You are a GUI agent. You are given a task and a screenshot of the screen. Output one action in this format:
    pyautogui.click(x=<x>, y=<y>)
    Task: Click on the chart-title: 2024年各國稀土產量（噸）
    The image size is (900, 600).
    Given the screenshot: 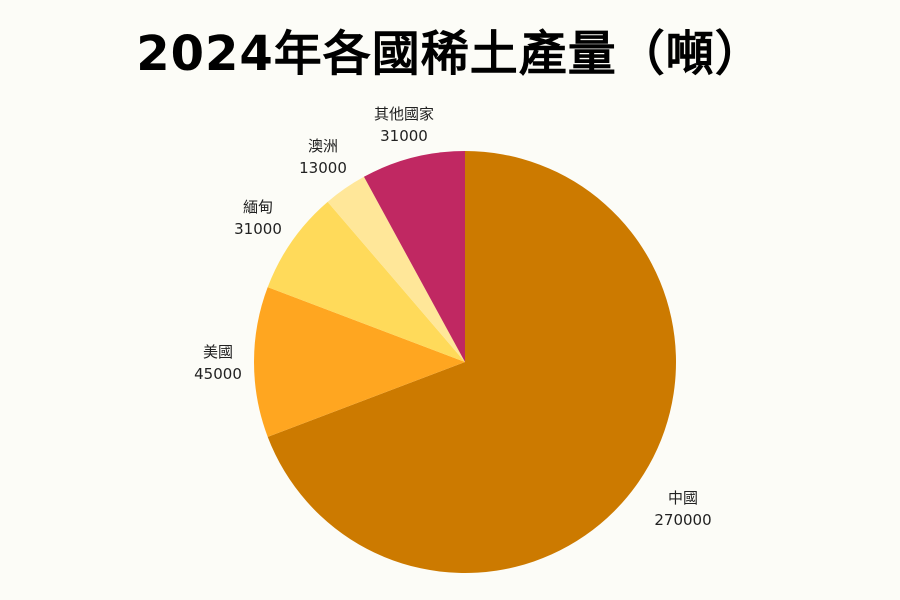 What is the action you would take?
    pyautogui.click(x=450, y=54)
    